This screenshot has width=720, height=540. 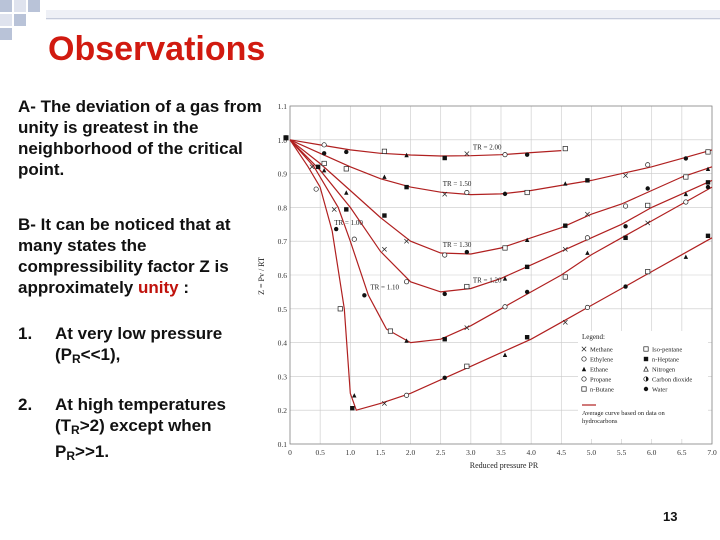 What do you see at coordinates (383, 18) in the screenshot?
I see `header-rule-dark` at bounding box center [383, 18].